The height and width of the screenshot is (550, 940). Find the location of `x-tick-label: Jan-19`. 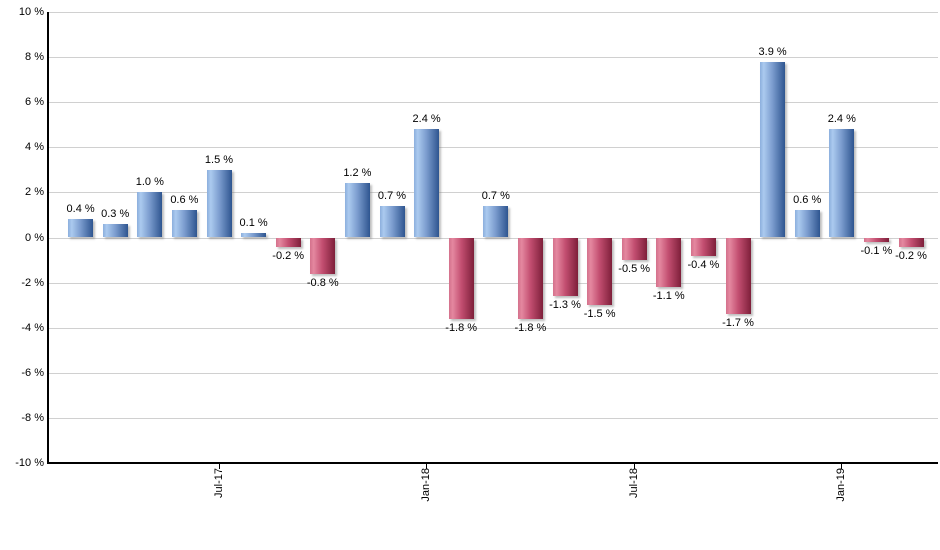

x-tick-label: Jan-19 is located at coordinates (841, 485).